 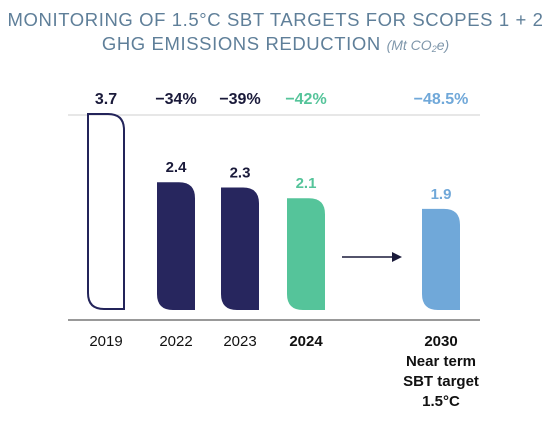 What do you see at coordinates (240, 173) in the screenshot?
I see `value-label-2023: 2.3` at bounding box center [240, 173].